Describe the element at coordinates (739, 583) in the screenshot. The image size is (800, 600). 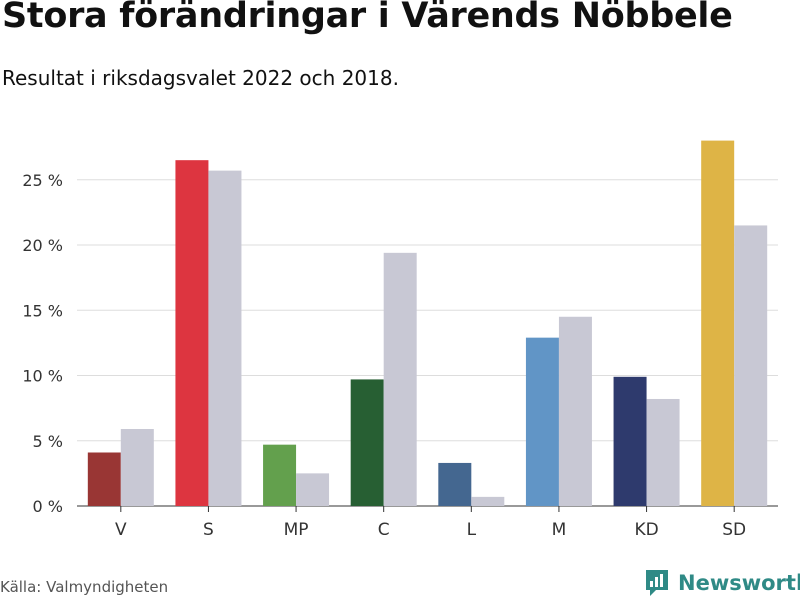
I see `brand-name: Newsworthy` at that location.